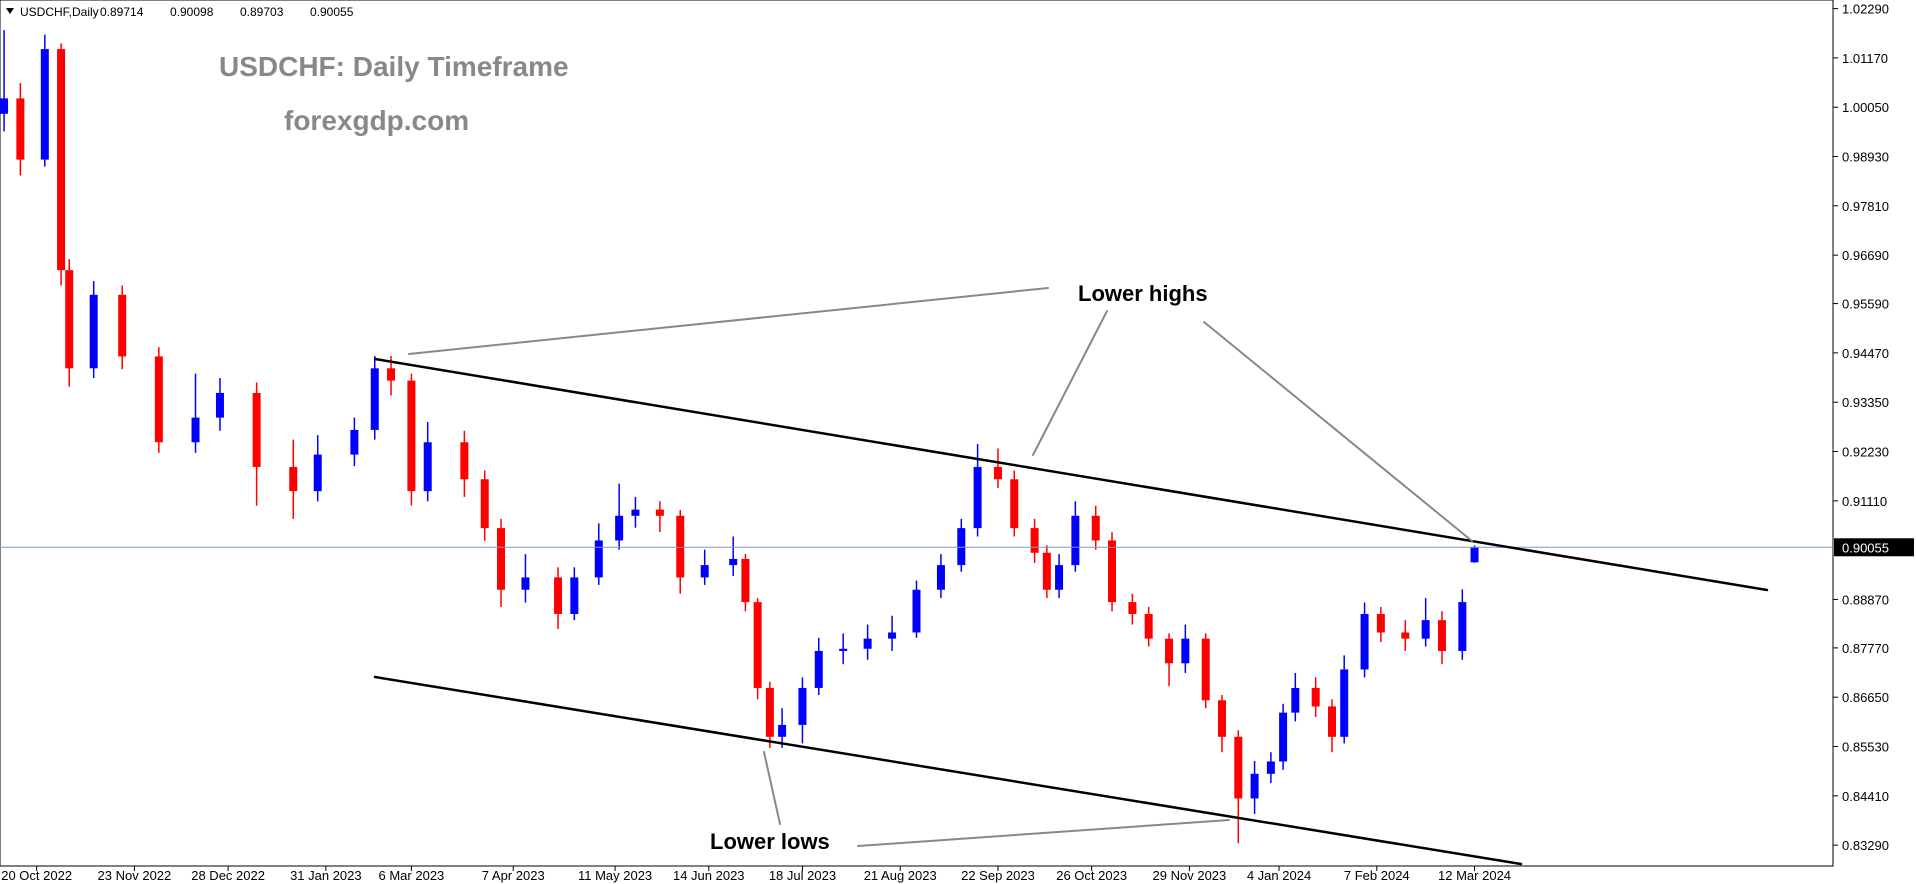  What do you see at coordinates (394, 66) in the screenshot?
I see `chart-title: USDCHF: Daily Timeframe` at bounding box center [394, 66].